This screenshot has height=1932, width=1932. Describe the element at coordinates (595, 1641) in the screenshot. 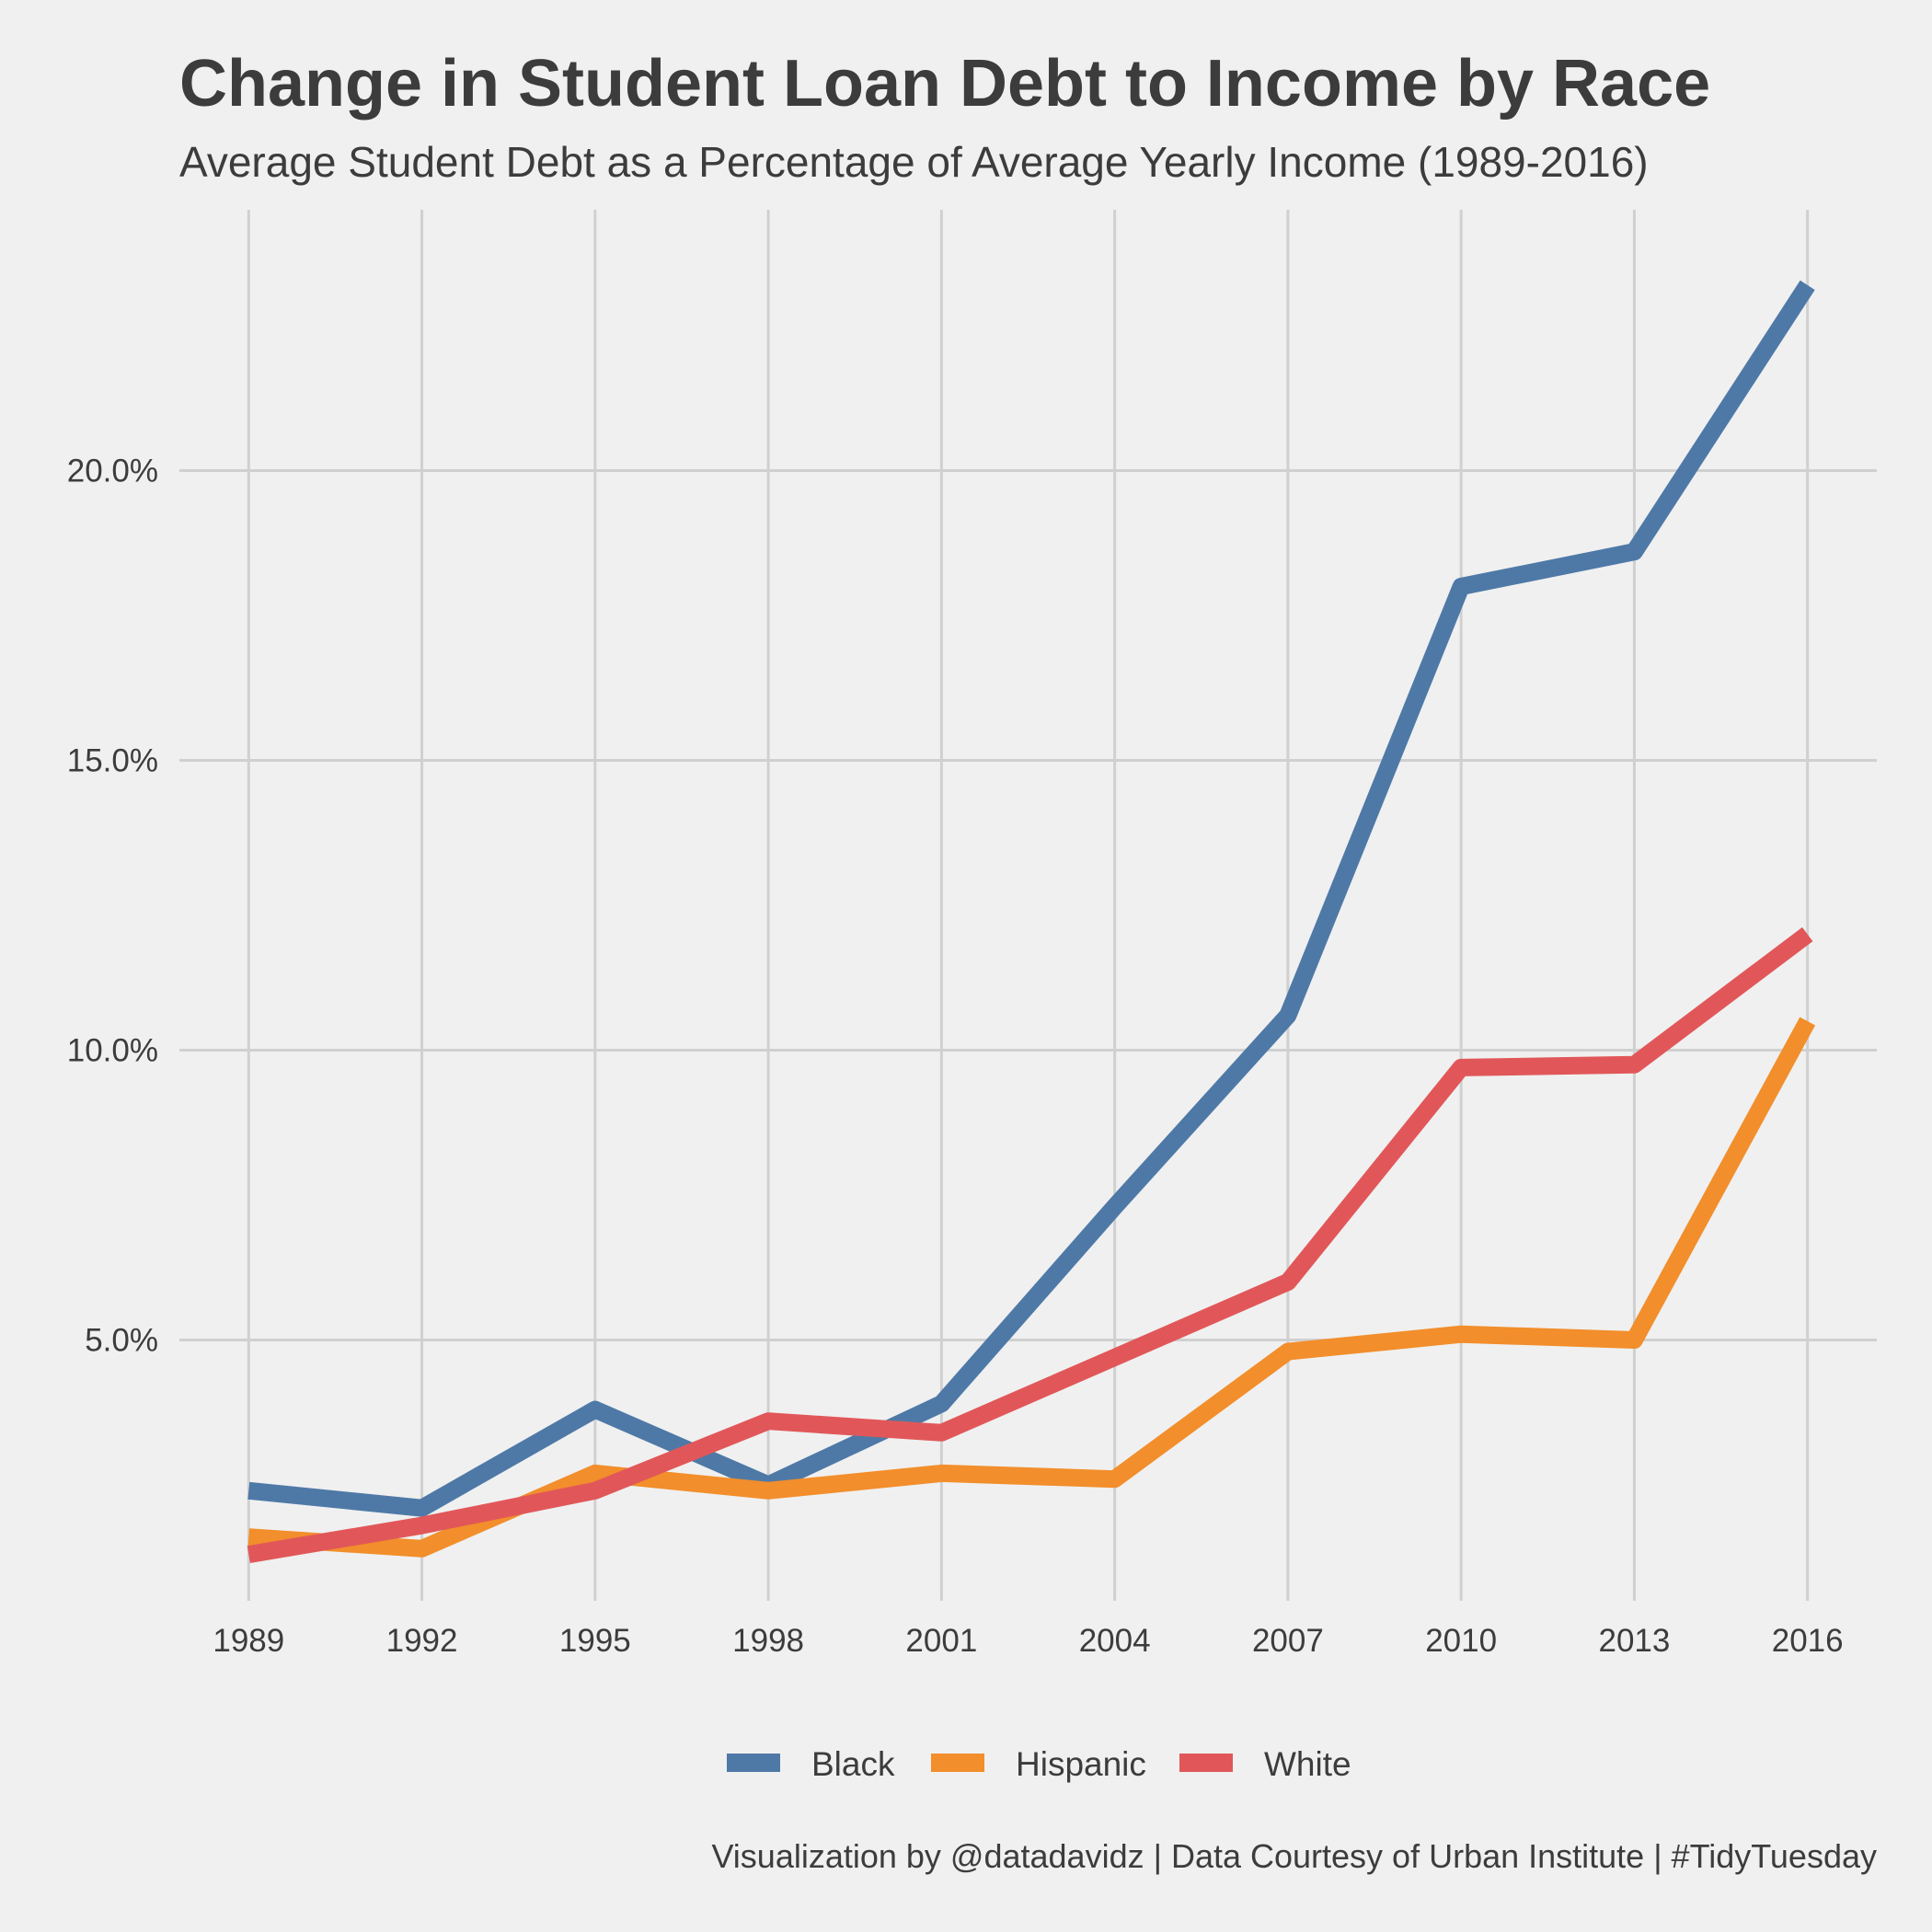

I see `x-tick-label: 1995` at that location.